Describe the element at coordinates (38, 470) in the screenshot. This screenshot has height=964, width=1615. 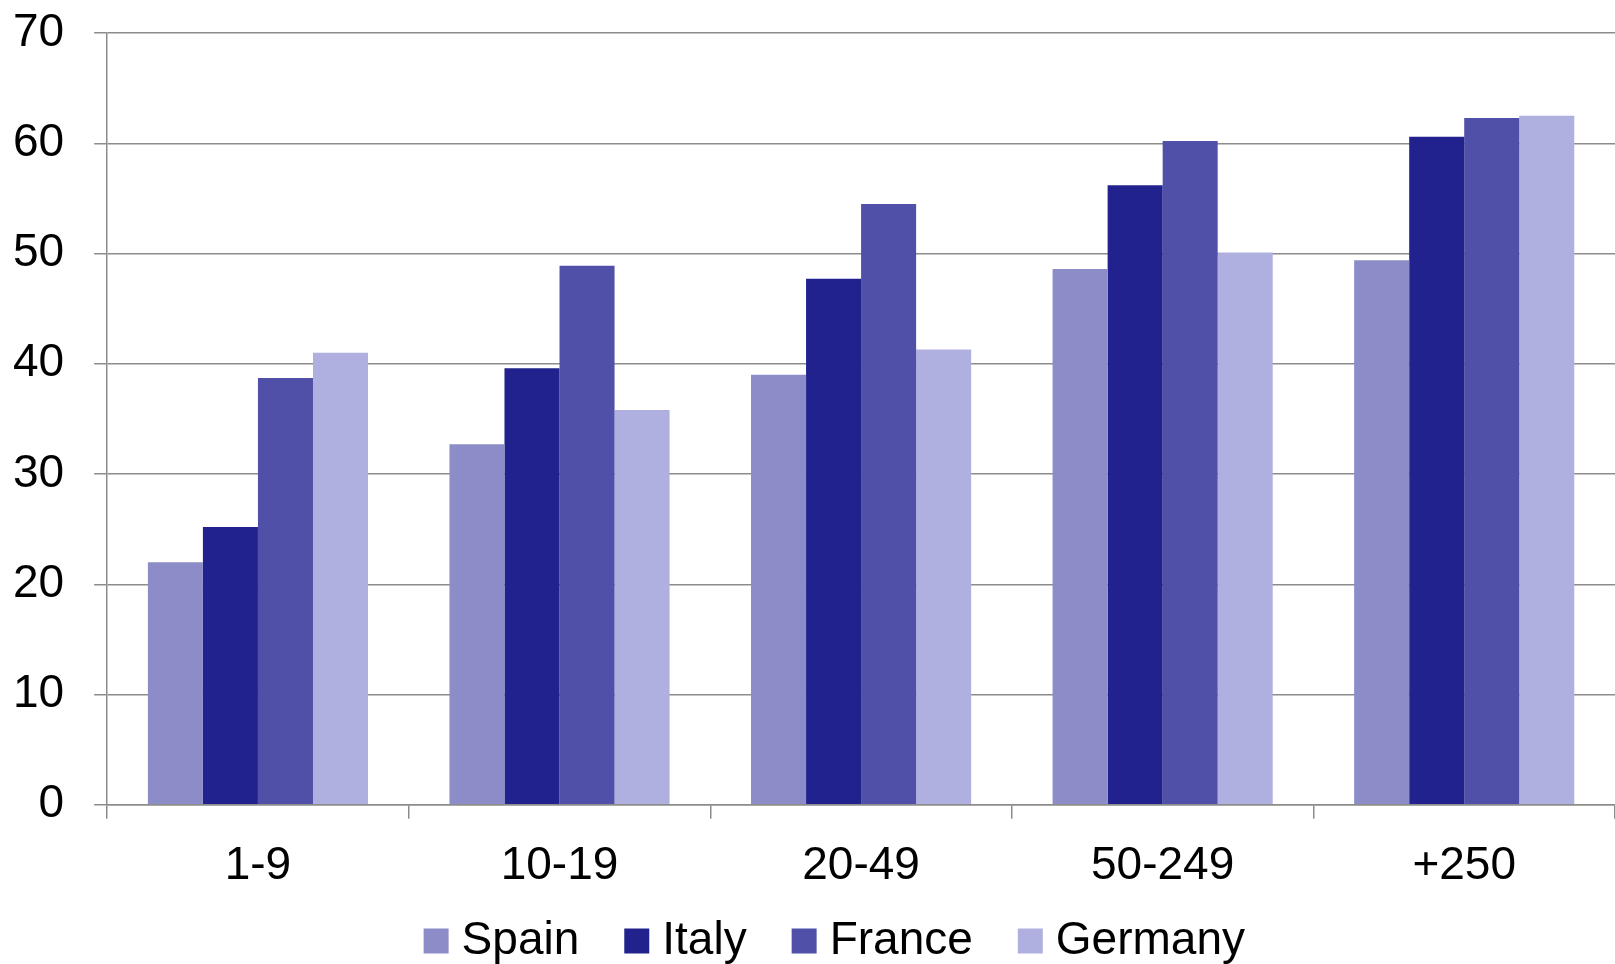
I see `y-tick-label: 30` at that location.